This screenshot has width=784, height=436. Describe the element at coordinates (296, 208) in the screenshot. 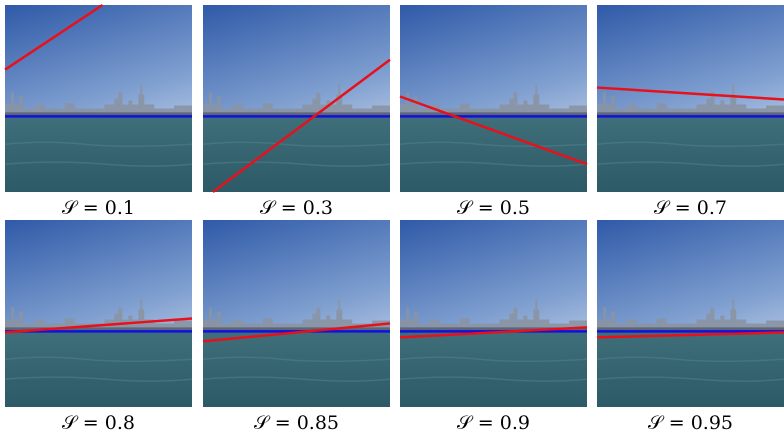

I see `caption: 𝒮 = 0.3` at that location.